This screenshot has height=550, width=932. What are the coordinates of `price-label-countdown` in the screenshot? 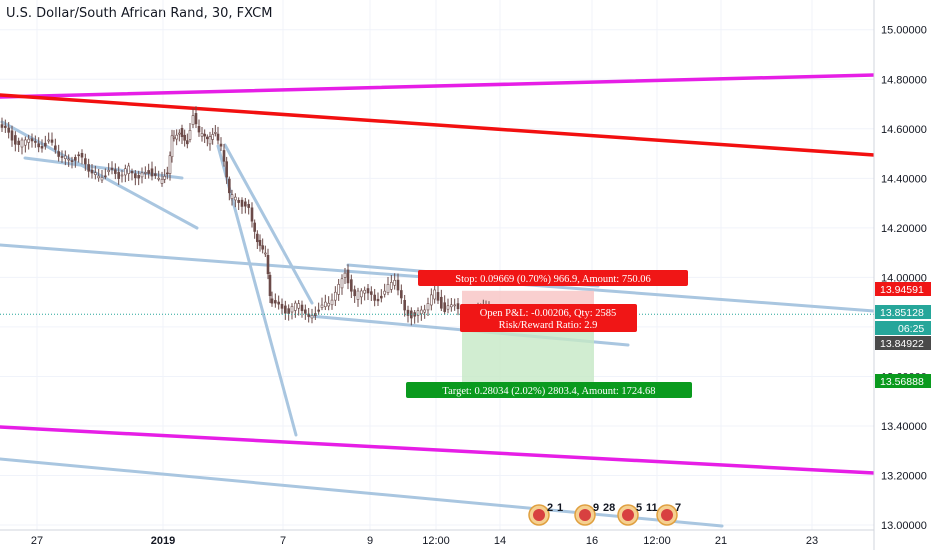 It's located at (903, 328).